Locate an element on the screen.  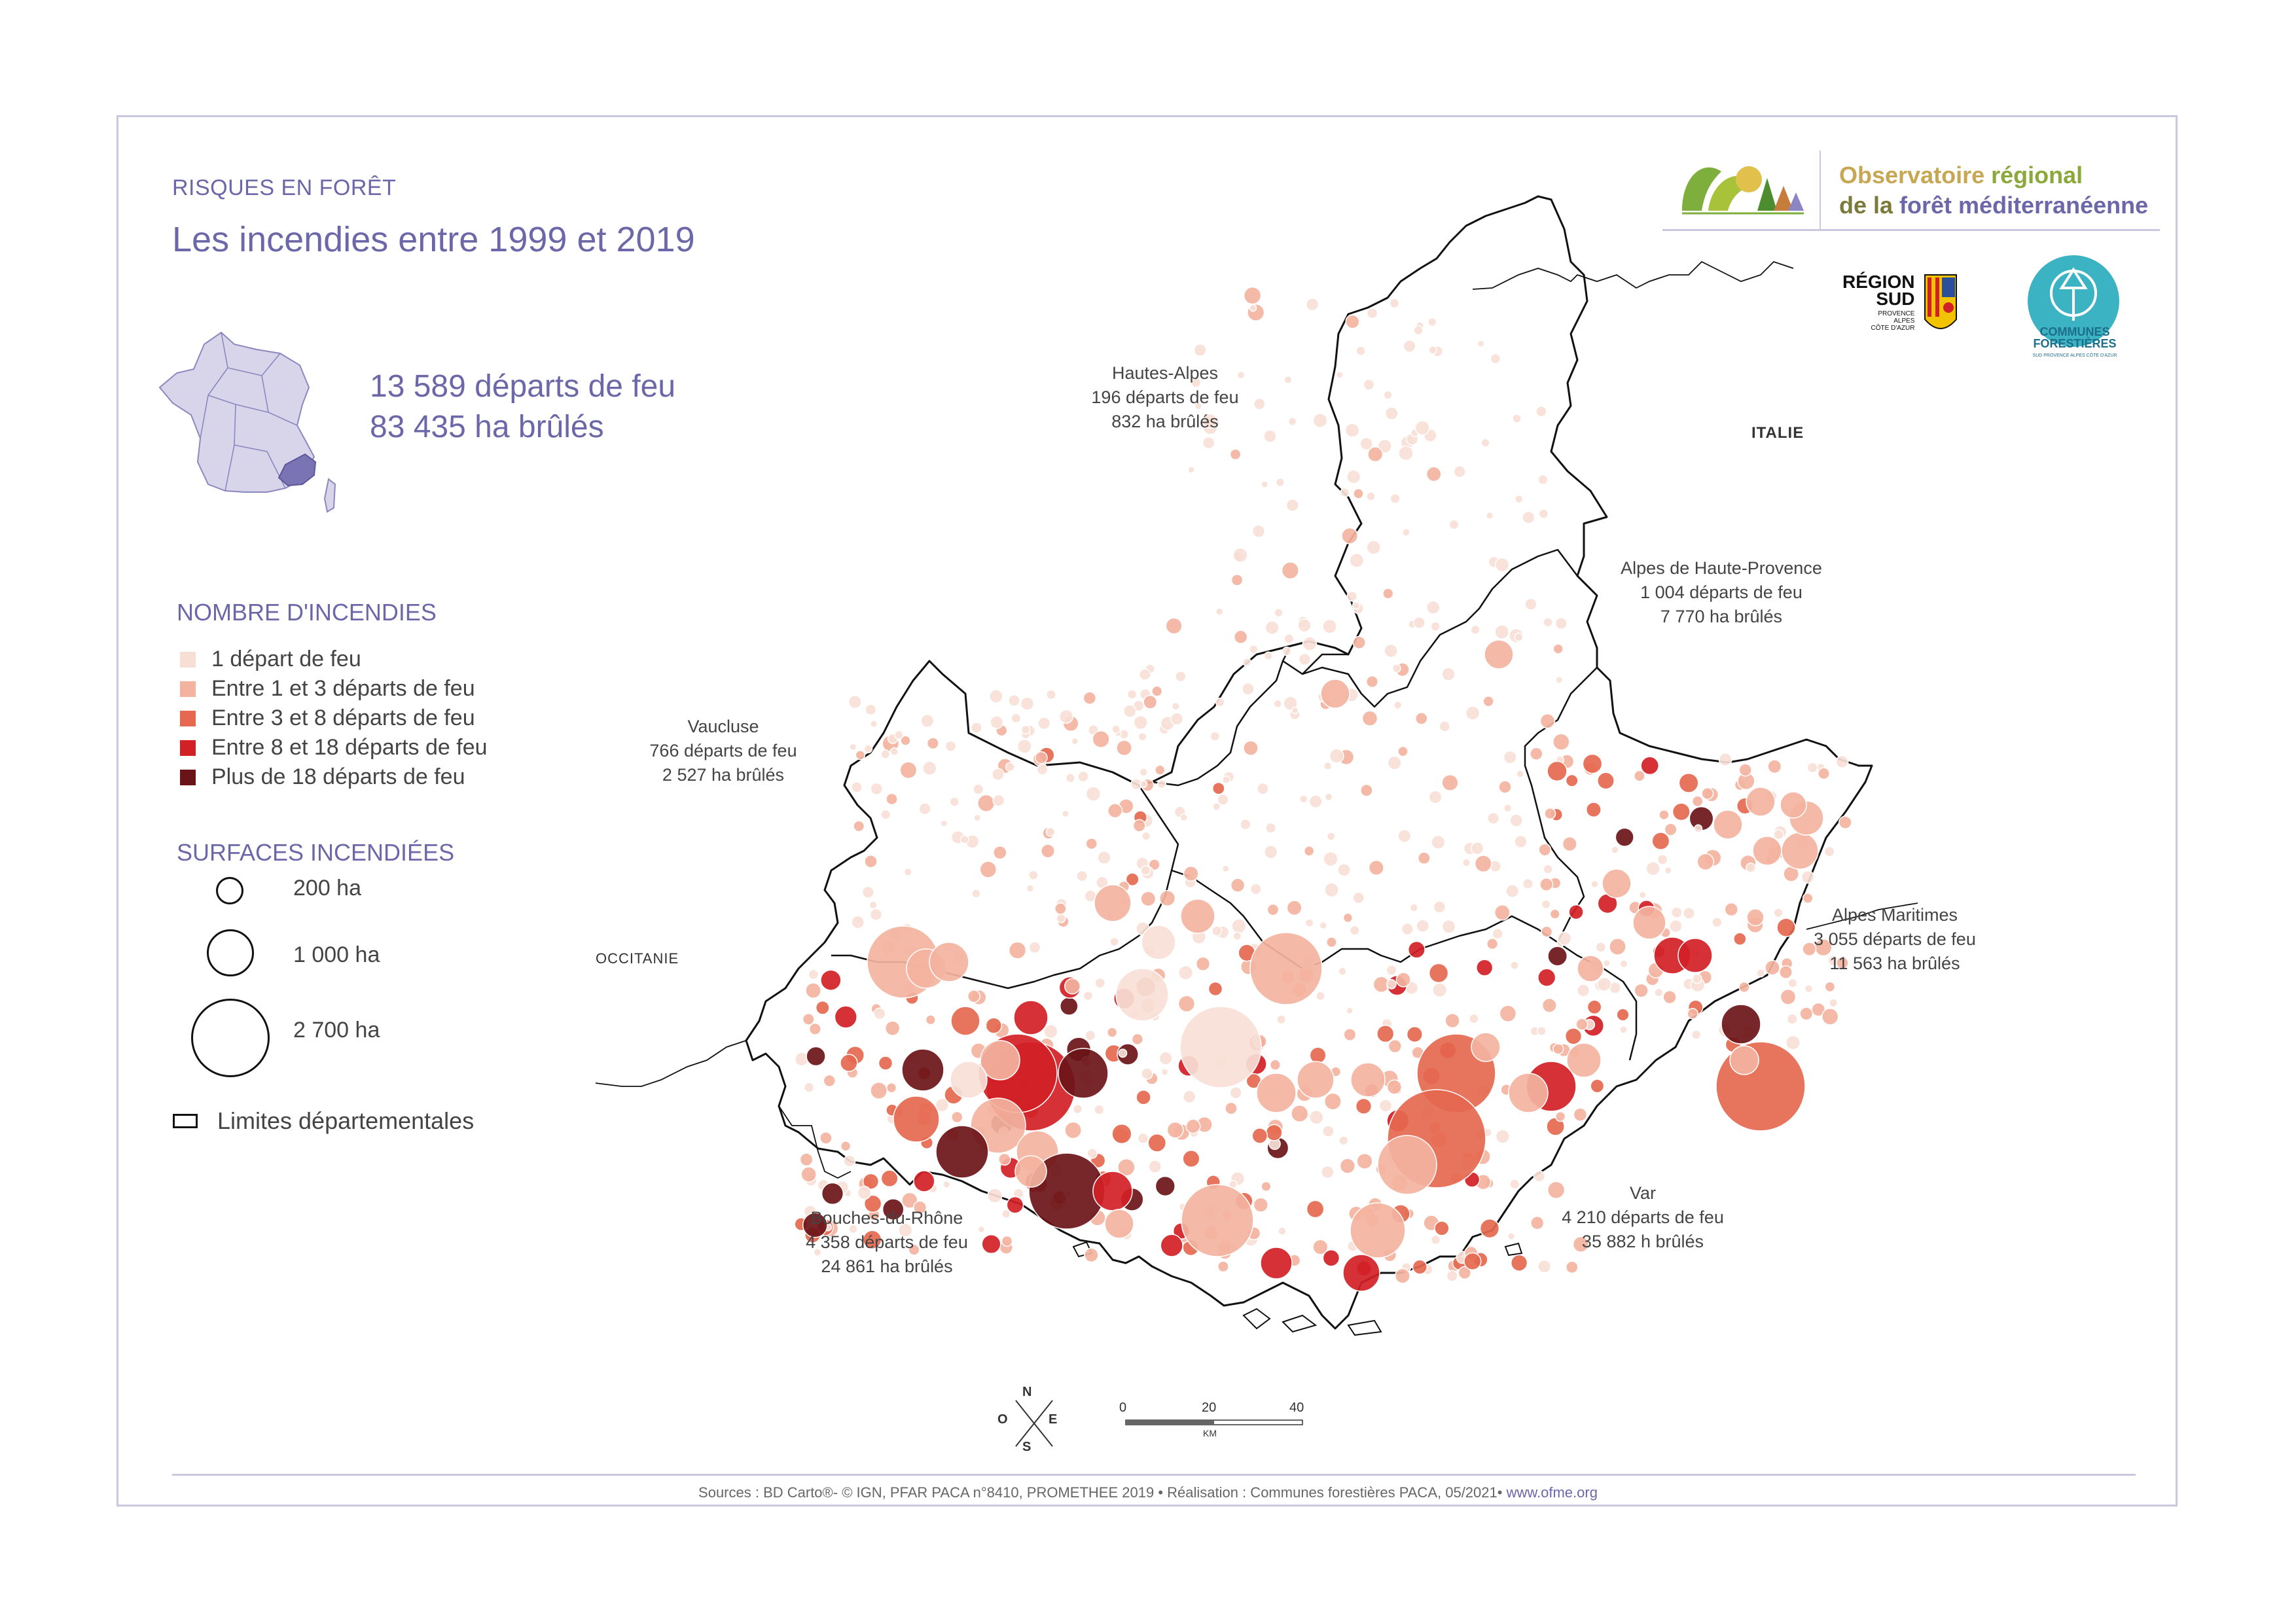
legend-count-item: Entre 3 et 8 départs de feu is located at coordinates (327, 718).